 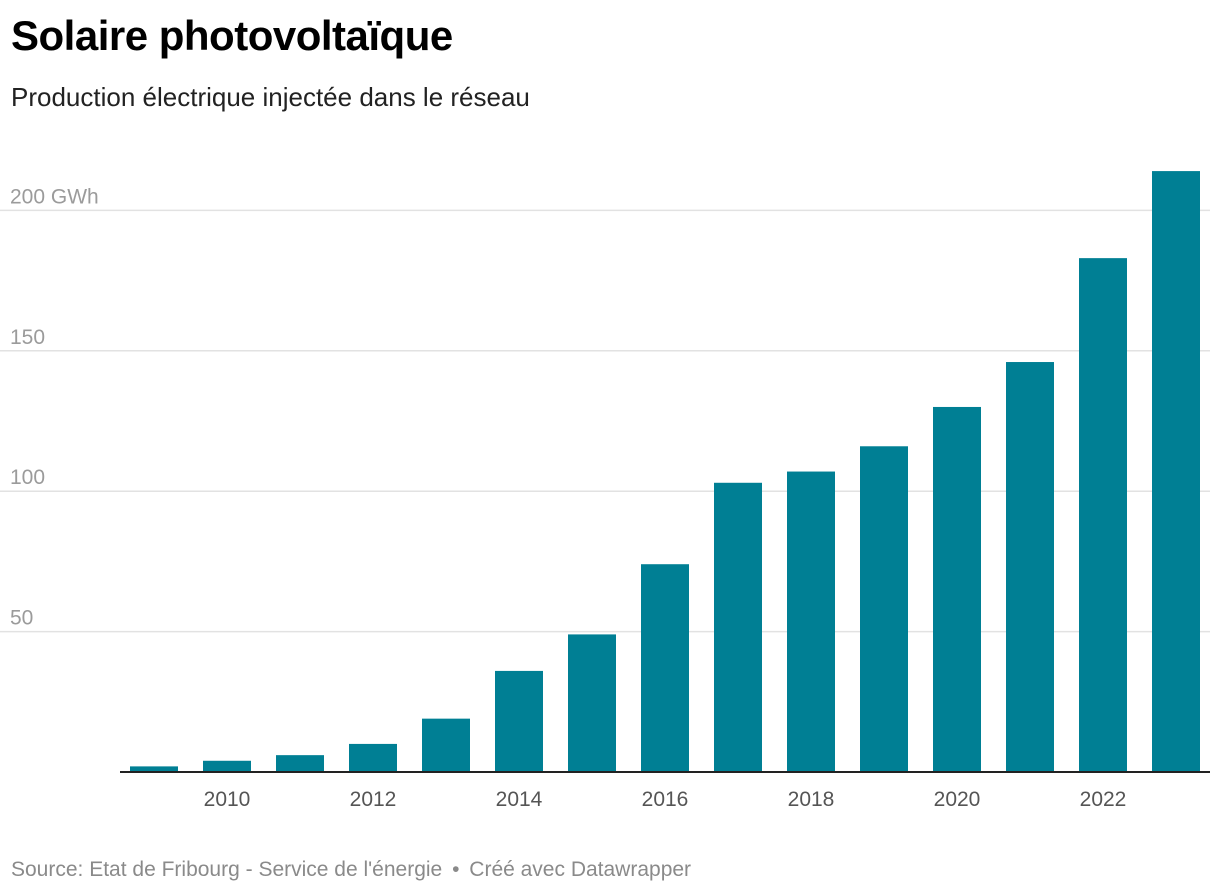 I want to click on bar-2021, so click(x=1030, y=567).